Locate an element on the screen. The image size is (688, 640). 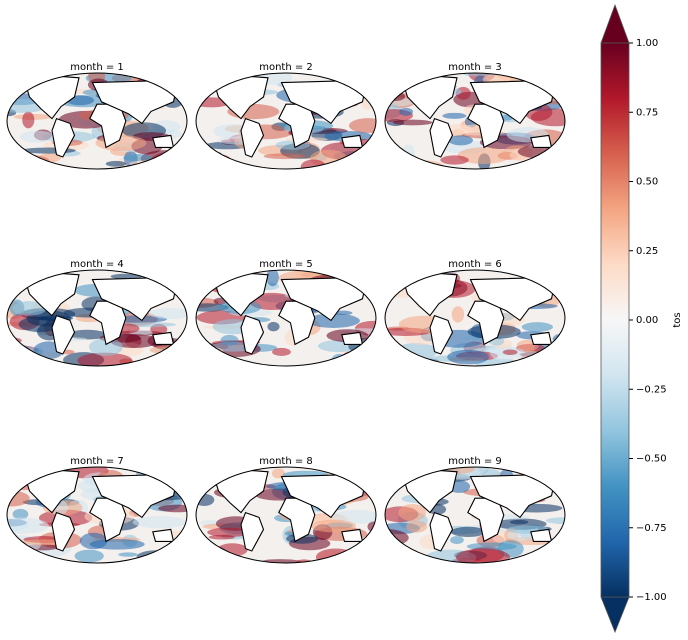
colorbar-tick-label: 1.00 is located at coordinates (647, 43).